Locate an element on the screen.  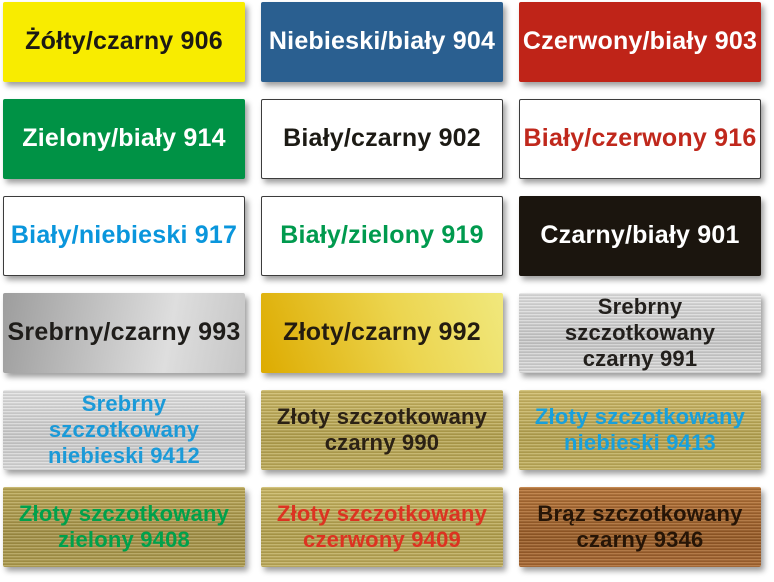
swatch-cell: Żółty/czarny 906 is located at coordinates (124, 42).